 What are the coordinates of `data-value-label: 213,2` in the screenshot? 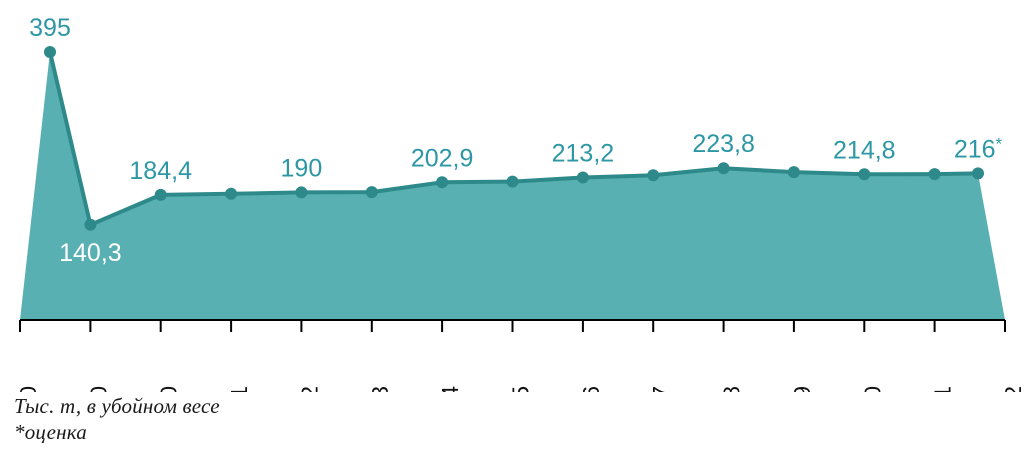 It's located at (583, 154).